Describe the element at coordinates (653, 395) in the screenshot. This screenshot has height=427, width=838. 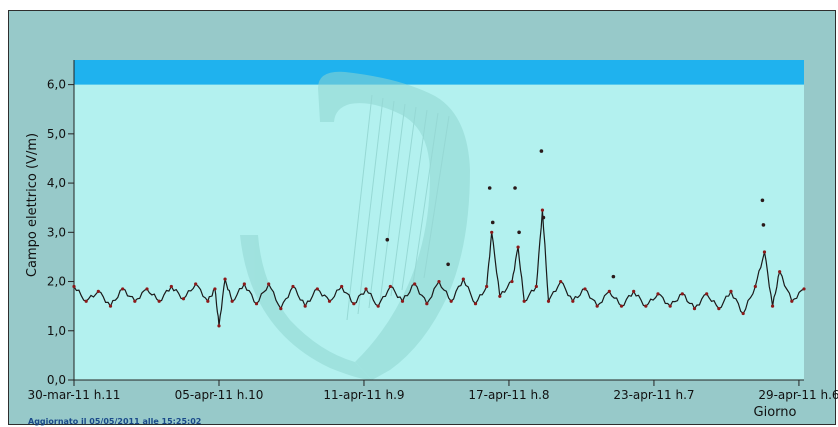
I see `x-tick-label: 23-apr-11 h.7` at that location.